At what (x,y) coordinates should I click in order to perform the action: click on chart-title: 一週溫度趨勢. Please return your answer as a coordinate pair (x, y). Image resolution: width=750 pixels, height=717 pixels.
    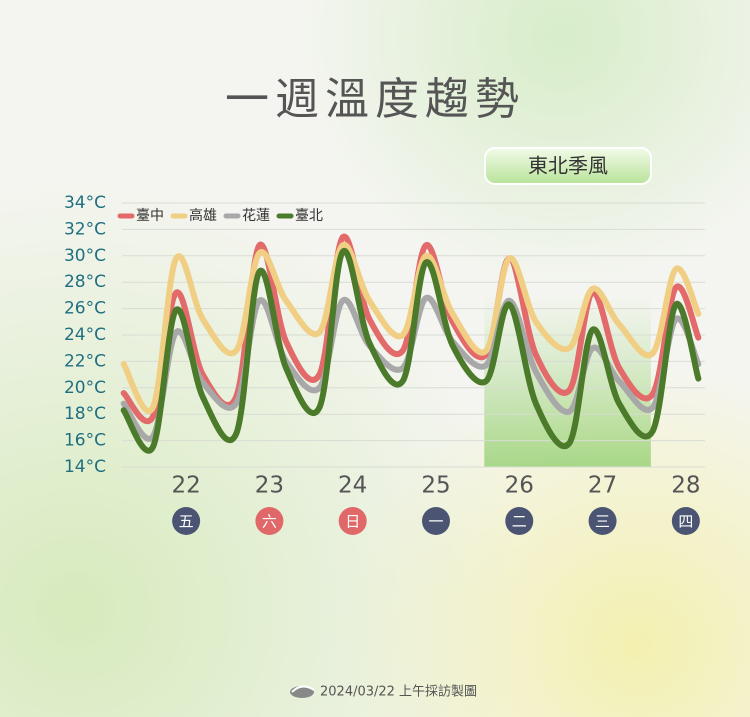
    Looking at the image, I should click on (375, 99).